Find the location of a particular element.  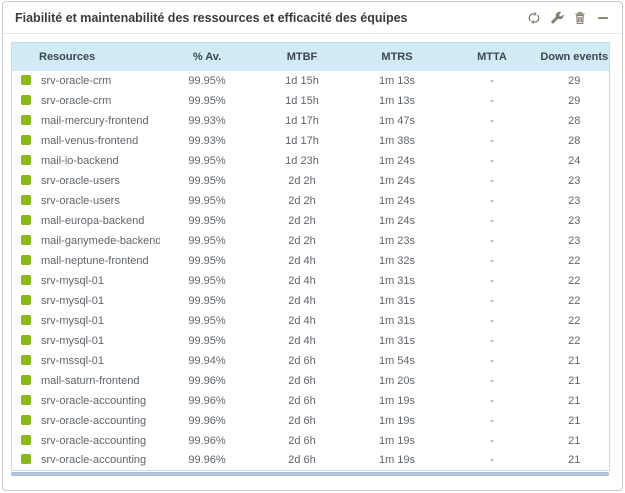

column-header-mtrs: MTRS is located at coordinates (397, 56).